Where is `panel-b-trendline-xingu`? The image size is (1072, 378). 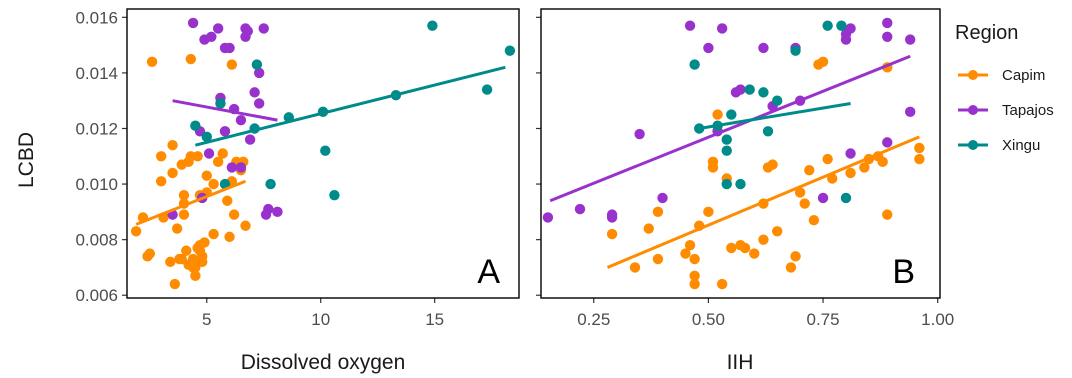 panel-b-trendline-xingu is located at coordinates (774, 116).